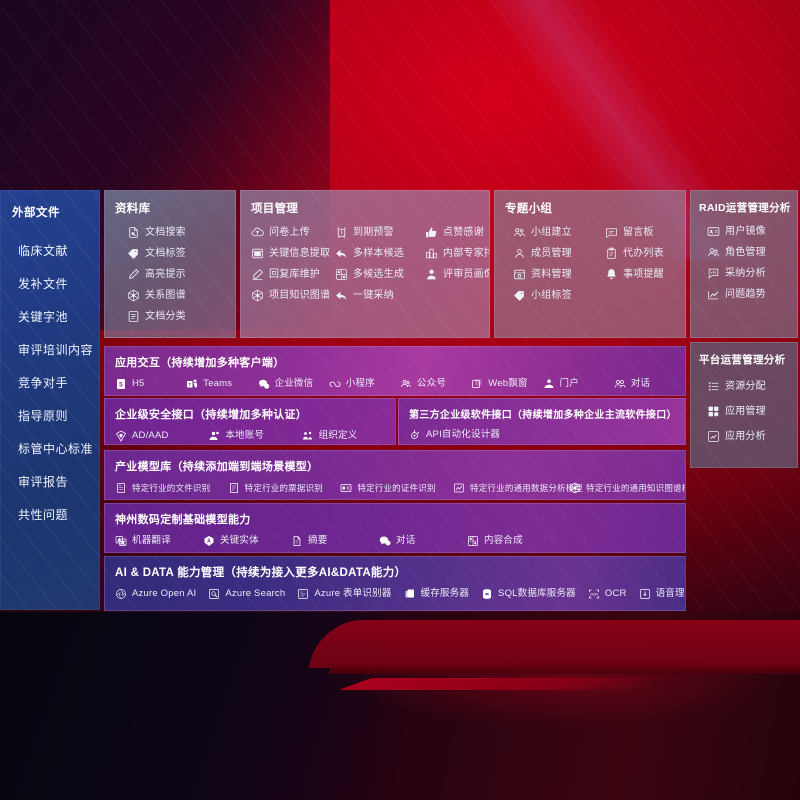  What do you see at coordinates (454, 435) in the screenshot?
I see `third-party-item-api-designer: API自动化设计器` at bounding box center [454, 435].